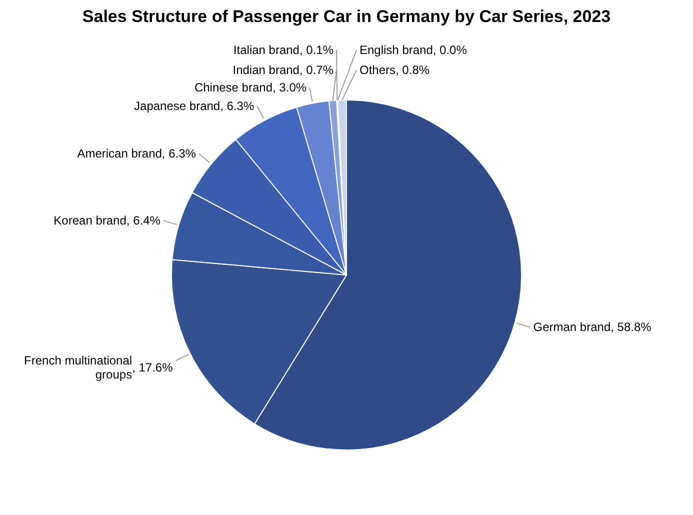  I want to click on slice-label: Japanese brand, so click(177, 106).